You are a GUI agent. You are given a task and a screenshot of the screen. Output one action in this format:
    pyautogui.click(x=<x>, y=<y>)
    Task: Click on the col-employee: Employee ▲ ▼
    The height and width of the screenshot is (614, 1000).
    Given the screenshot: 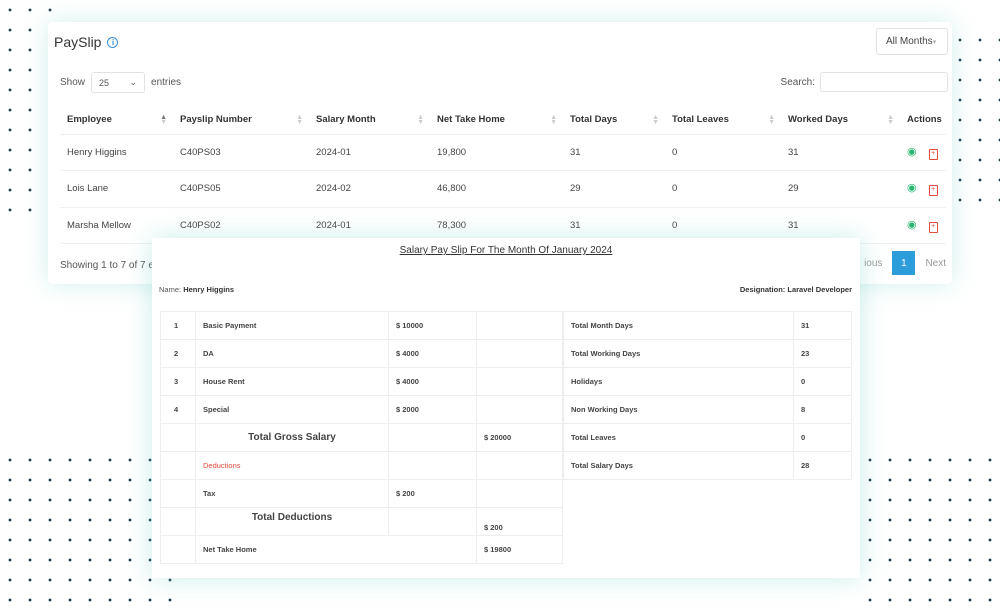 What is the action you would take?
    pyautogui.click(x=116, y=120)
    